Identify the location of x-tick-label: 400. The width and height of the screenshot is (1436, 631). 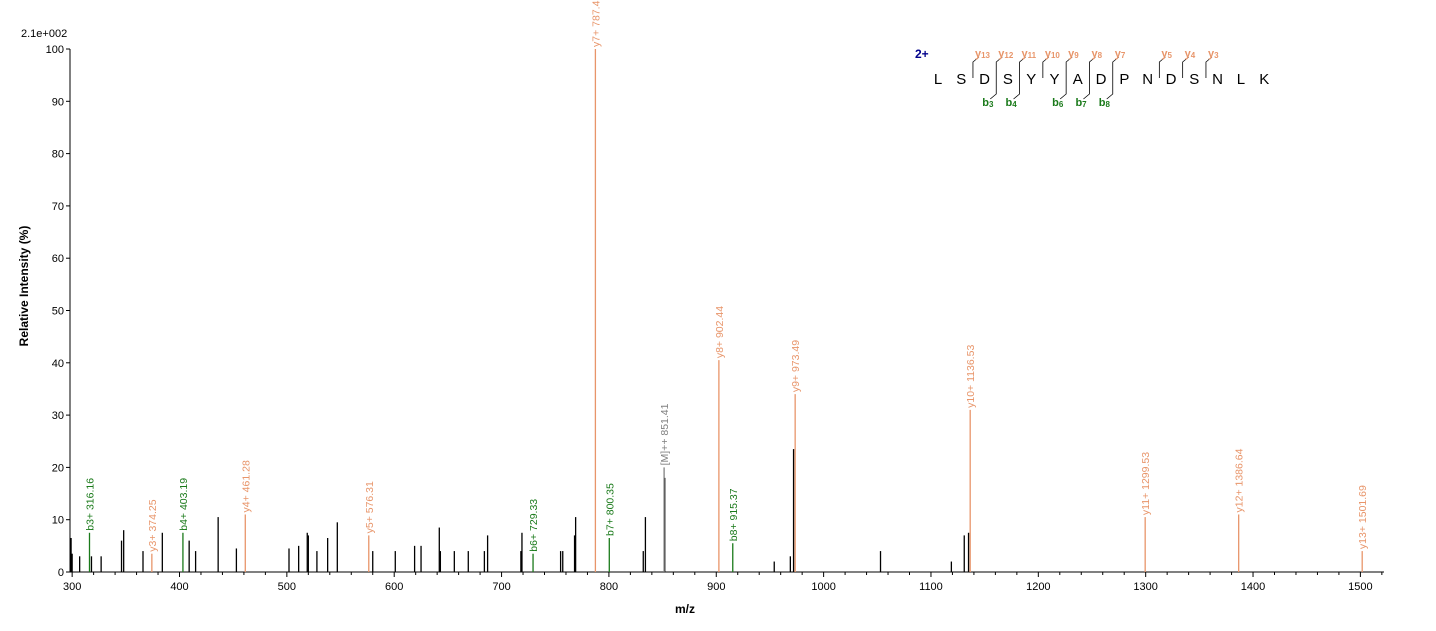
(179, 587).